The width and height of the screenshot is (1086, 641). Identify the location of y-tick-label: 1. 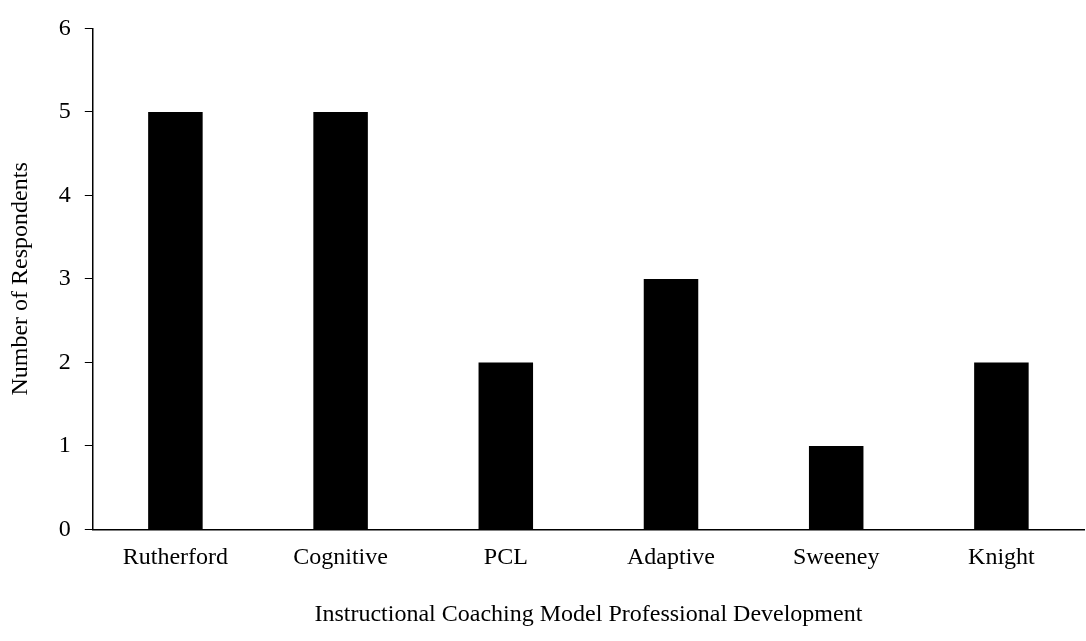
(64, 444).